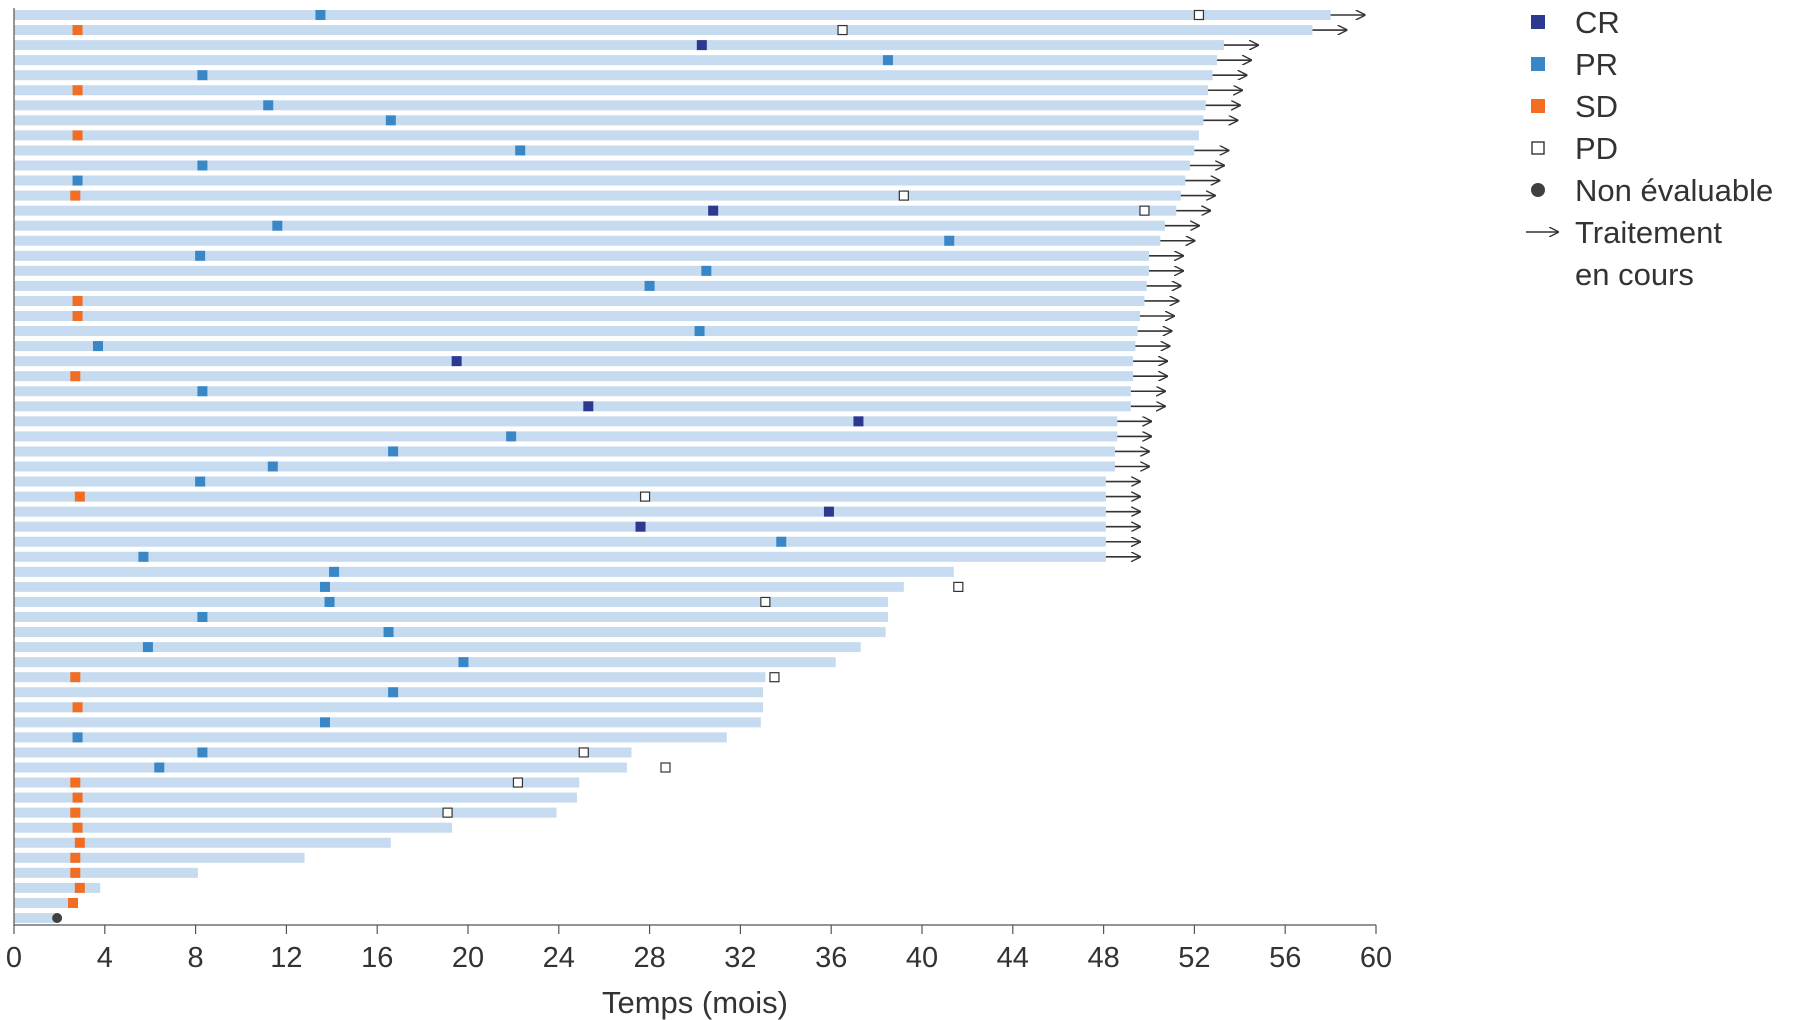 This screenshot has height=1020, width=1800. What do you see at coordinates (1674, 190) in the screenshot?
I see `legend-ne-label: Non évaluable` at bounding box center [1674, 190].